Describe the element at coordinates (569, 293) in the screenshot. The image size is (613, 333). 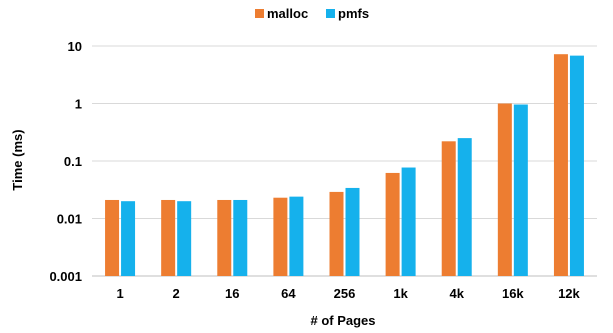
I see `x-tick-label: 12k` at that location.